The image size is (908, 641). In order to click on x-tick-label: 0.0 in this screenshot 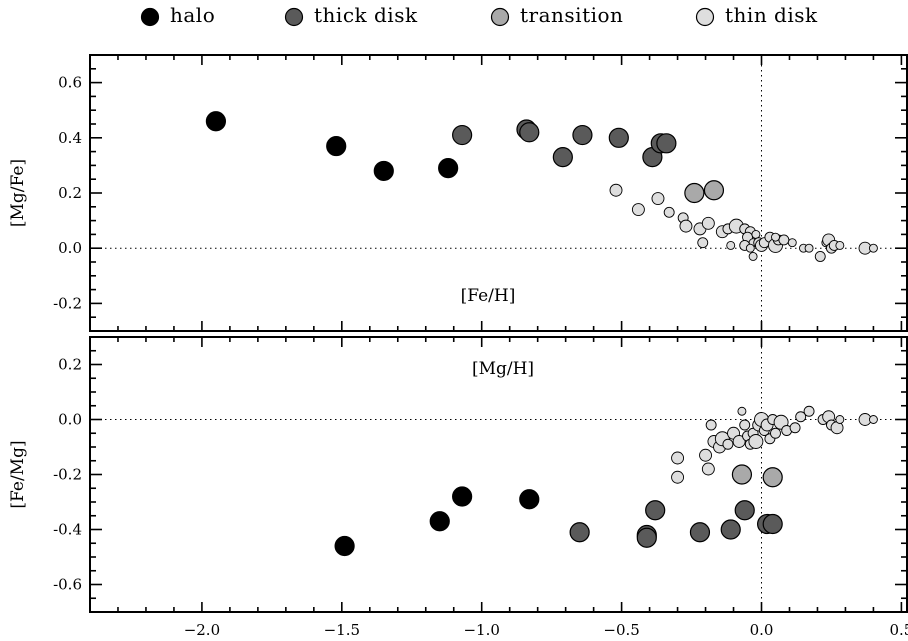, I will do `click(762, 630)`.